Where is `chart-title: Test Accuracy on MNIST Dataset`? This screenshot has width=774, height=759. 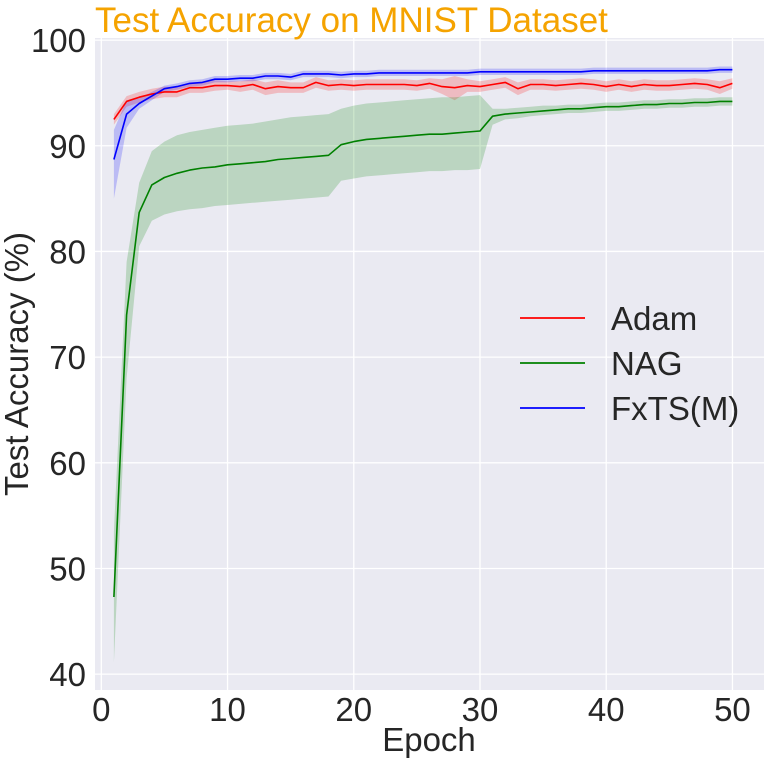 chart-title: Test Accuracy on MNIST Dataset is located at coordinates (351, 20).